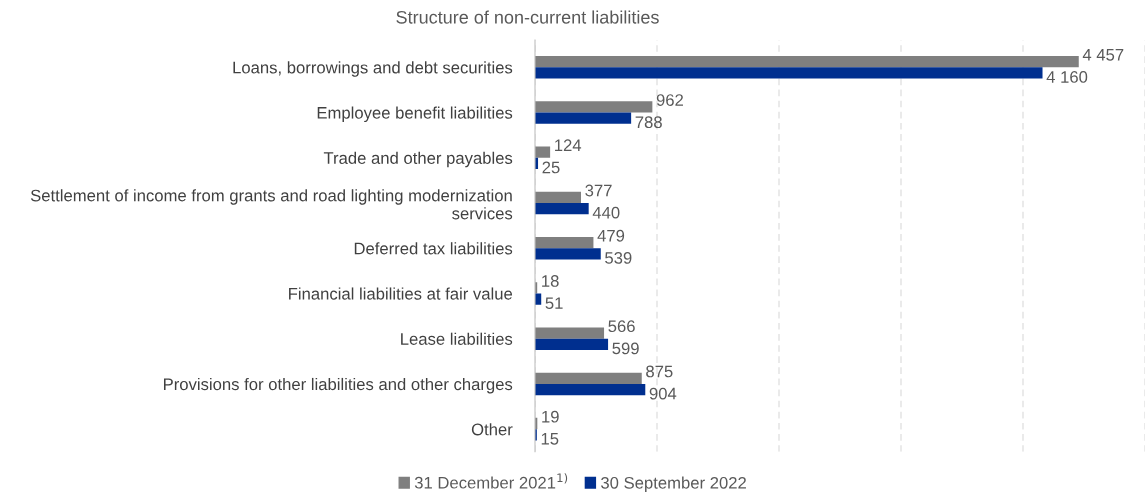 This screenshot has height=502, width=1146. What do you see at coordinates (659, 371) in the screenshot?
I see `data-label: 875` at bounding box center [659, 371].